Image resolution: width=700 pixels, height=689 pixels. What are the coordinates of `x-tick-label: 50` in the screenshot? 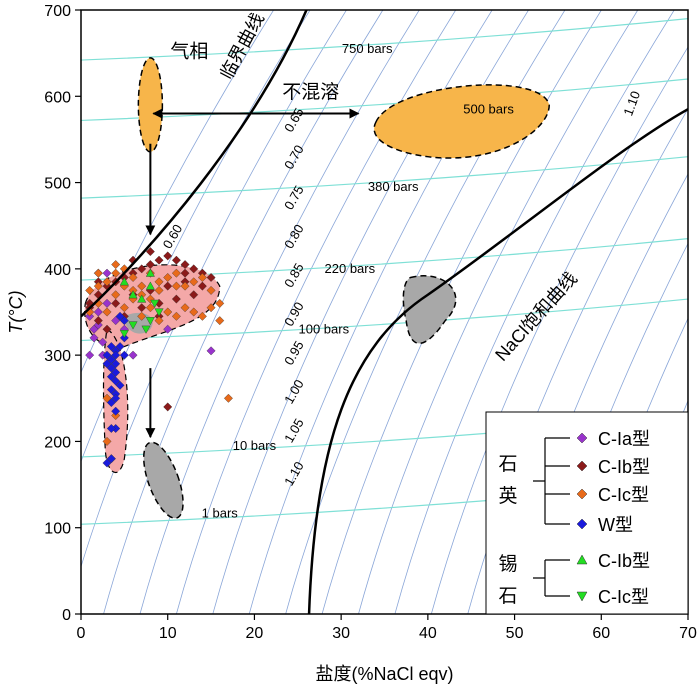 It's located at (515, 633).